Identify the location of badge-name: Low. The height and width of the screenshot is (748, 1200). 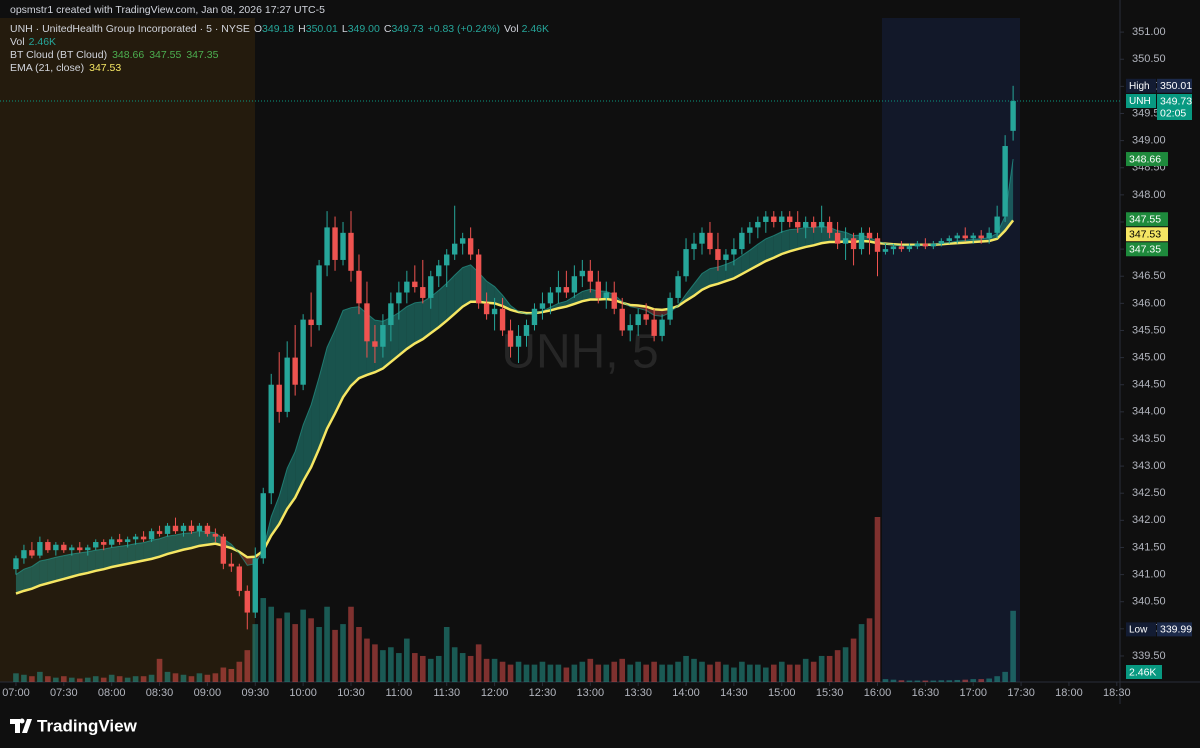
(1138, 630).